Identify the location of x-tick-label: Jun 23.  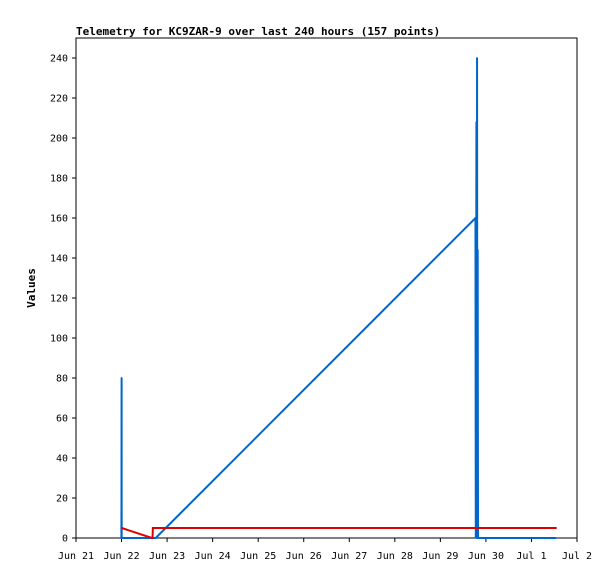
(167, 556).